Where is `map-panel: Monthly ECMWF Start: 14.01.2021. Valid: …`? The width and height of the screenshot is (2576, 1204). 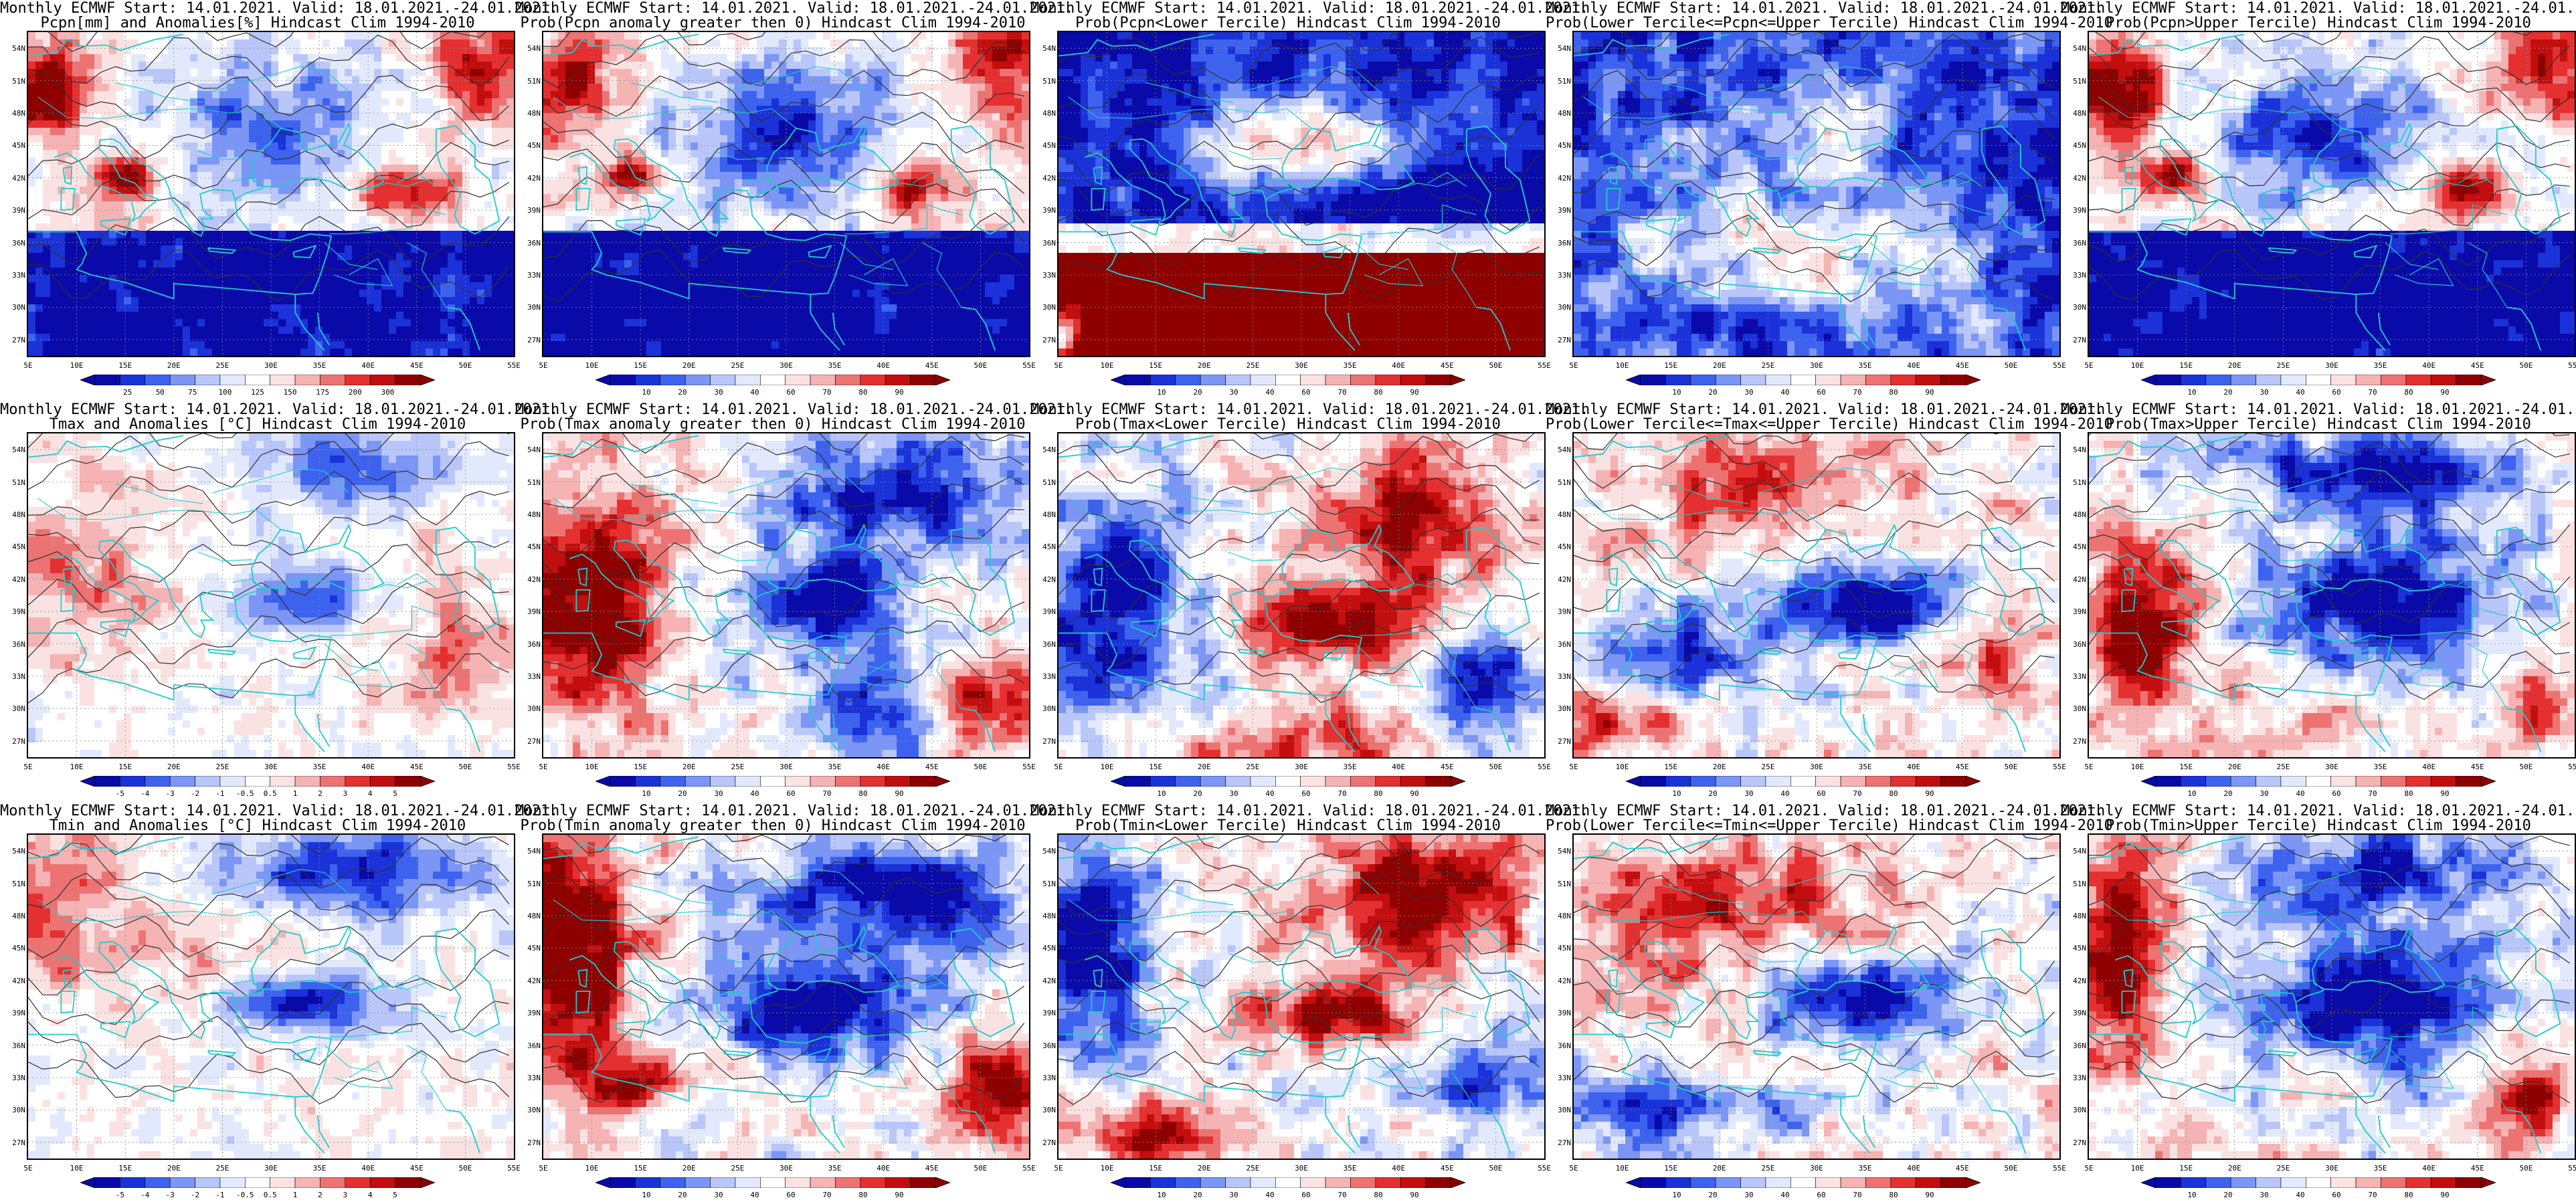 map-panel: Monthly ECMWF Start: 14.01.2021. Valid: … is located at coordinates (2318, 602).